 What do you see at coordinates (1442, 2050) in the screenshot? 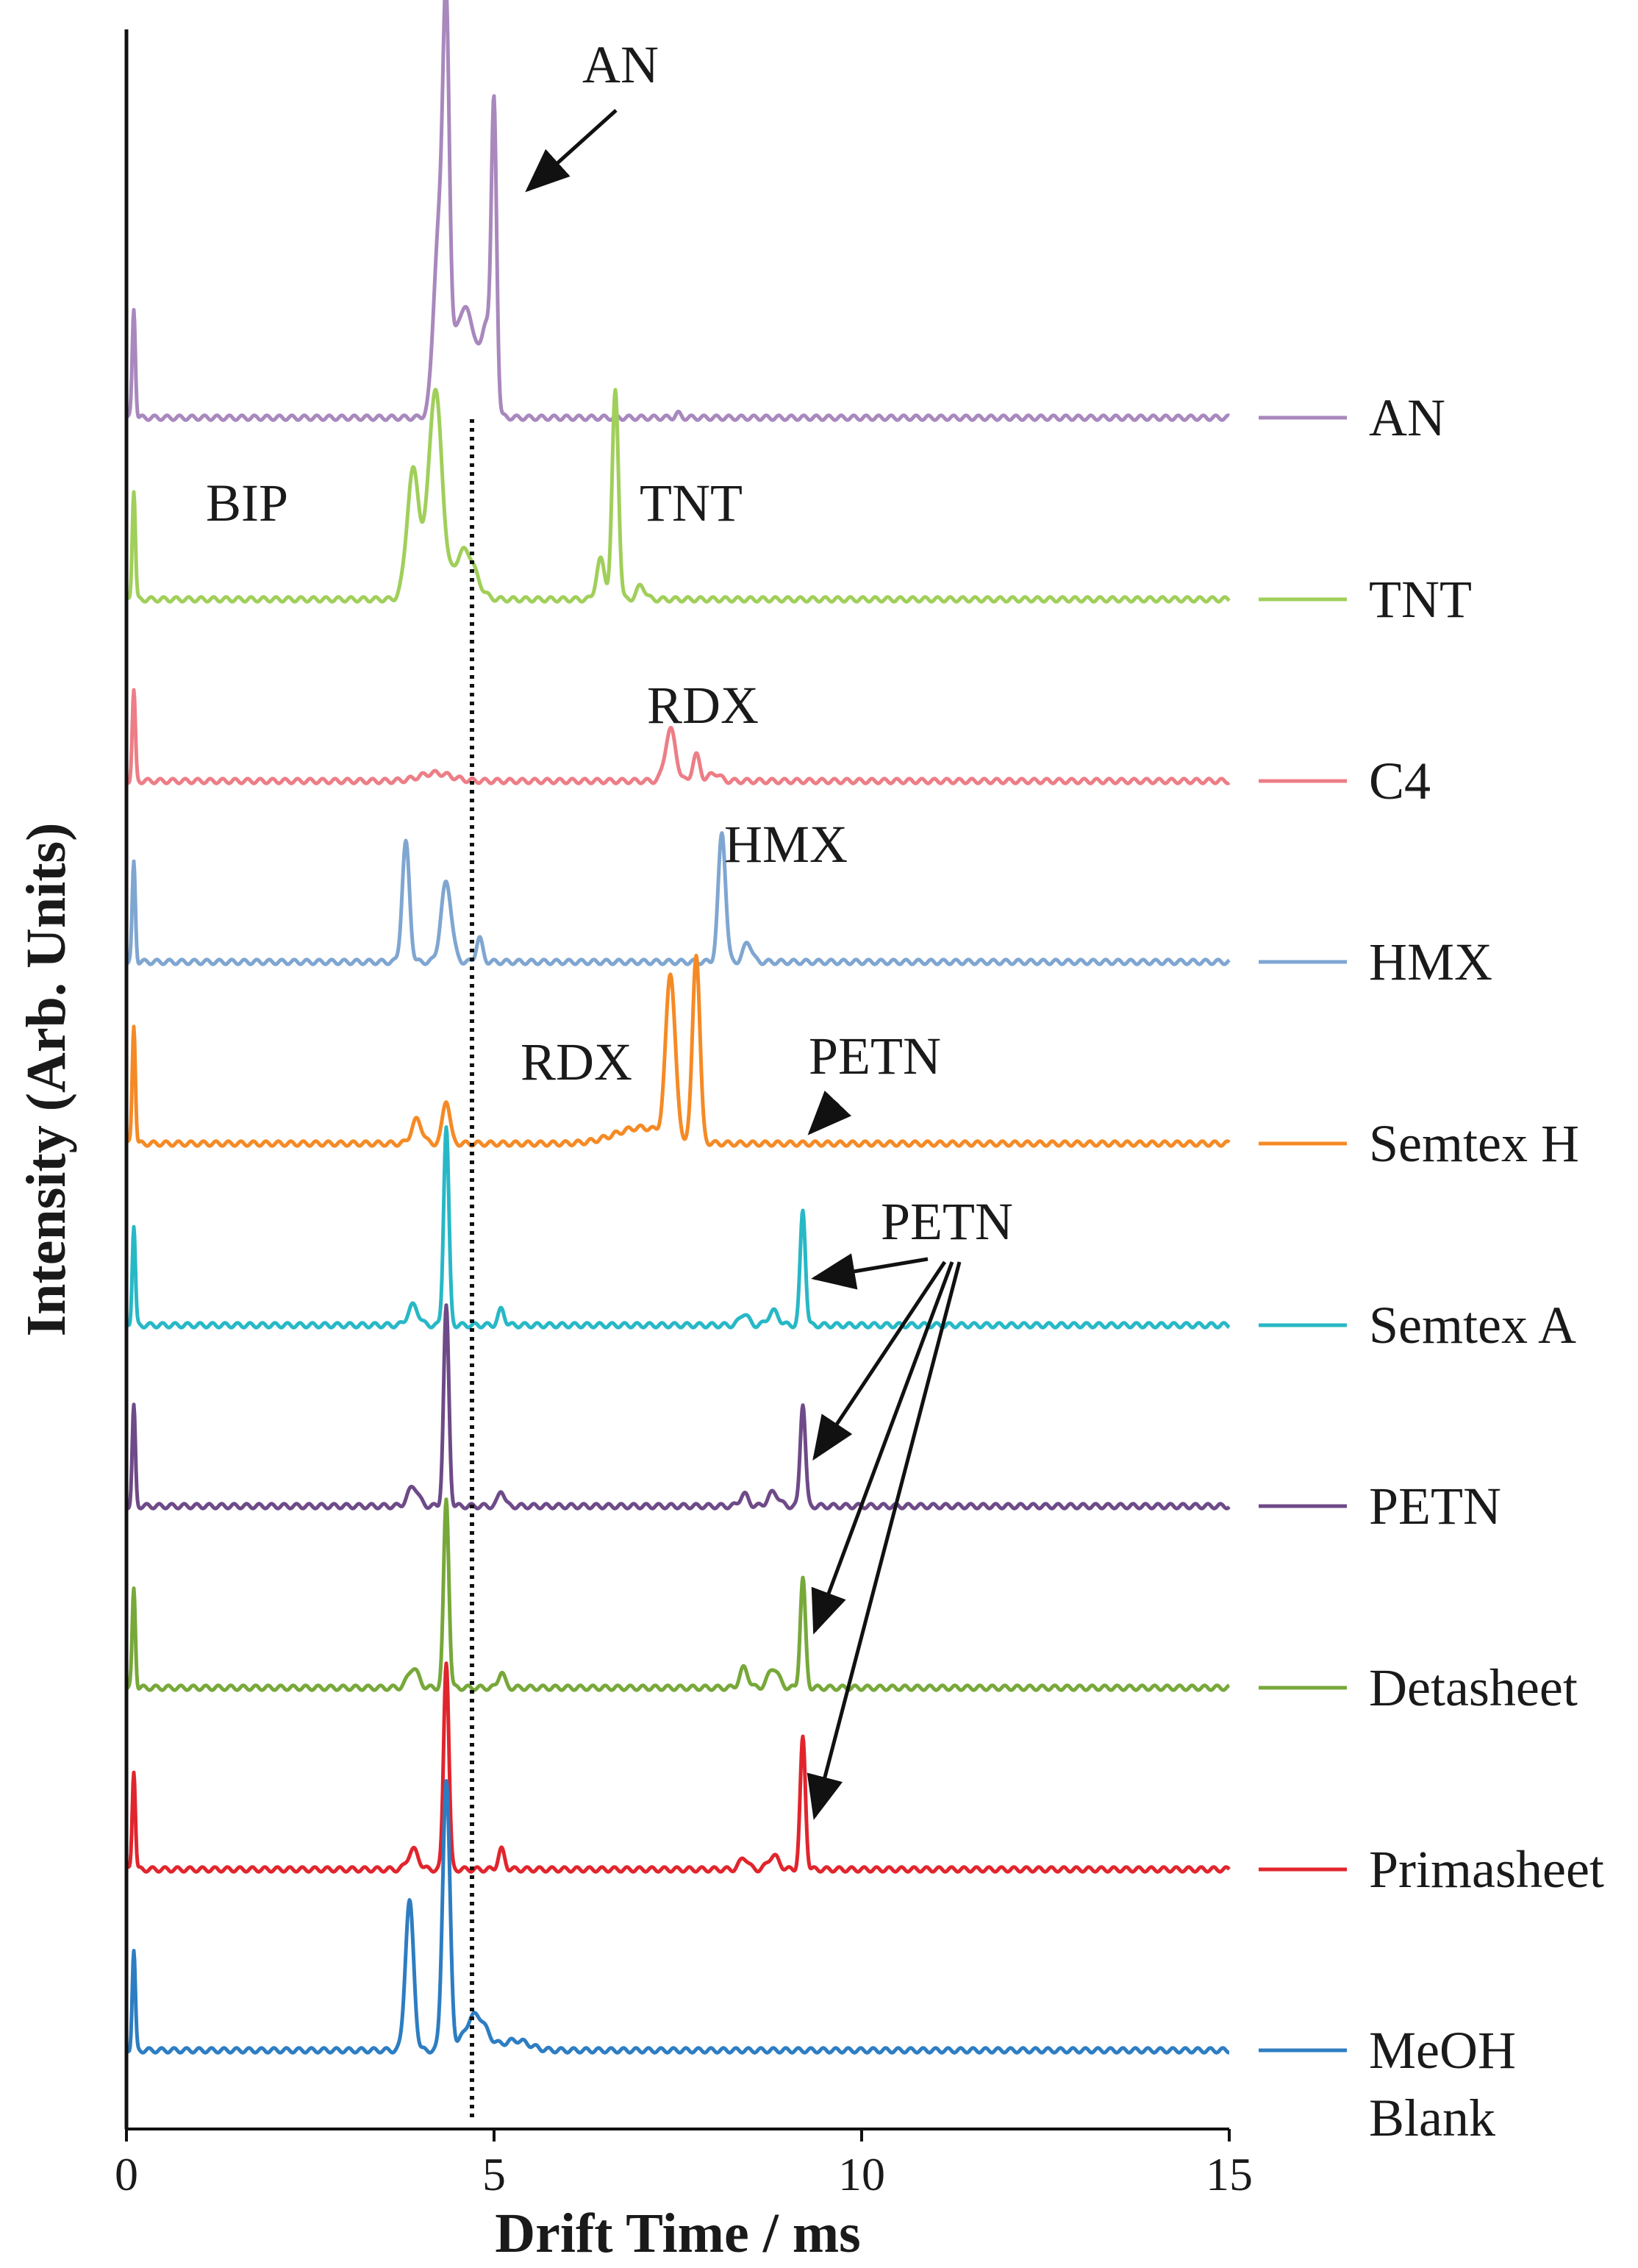
I see `legend-label-meoh-blank: MeOH` at bounding box center [1442, 2050].